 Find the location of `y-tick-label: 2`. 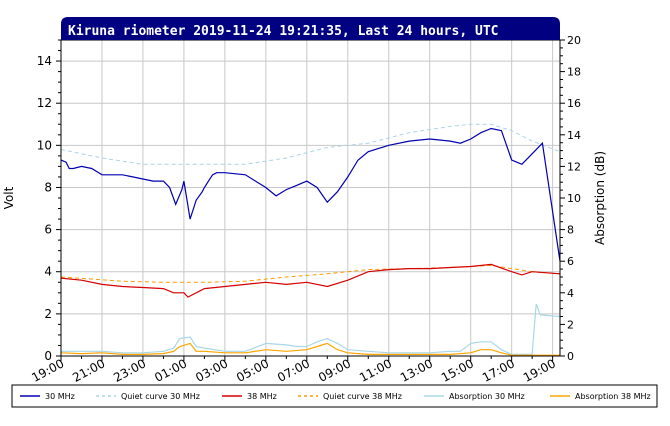

y-tick-label: 2 is located at coordinates (48, 314).